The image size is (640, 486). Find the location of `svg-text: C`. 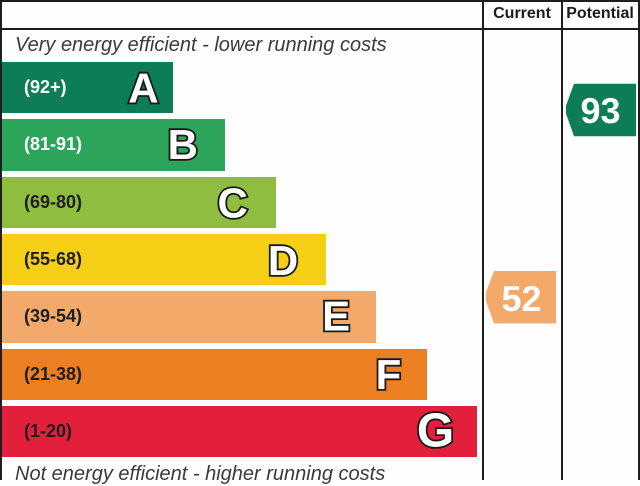

svg-text: C is located at coordinates (233, 203).